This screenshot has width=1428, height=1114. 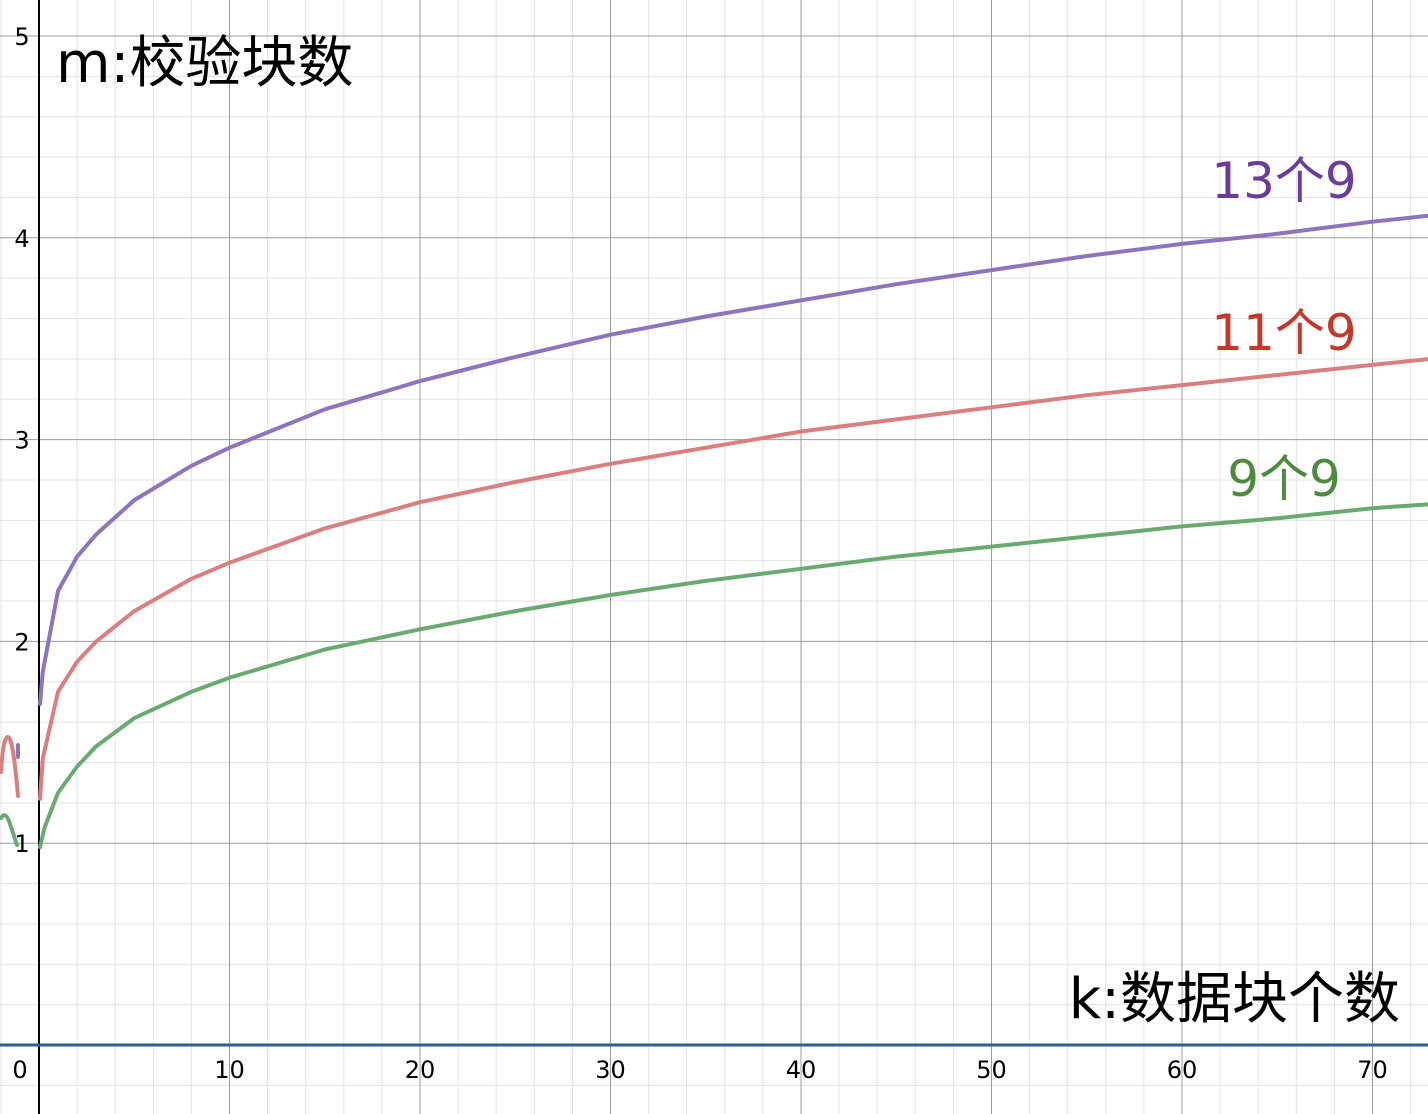 What do you see at coordinates (1372, 1070) in the screenshot?
I see `x-tick-label: 70` at bounding box center [1372, 1070].